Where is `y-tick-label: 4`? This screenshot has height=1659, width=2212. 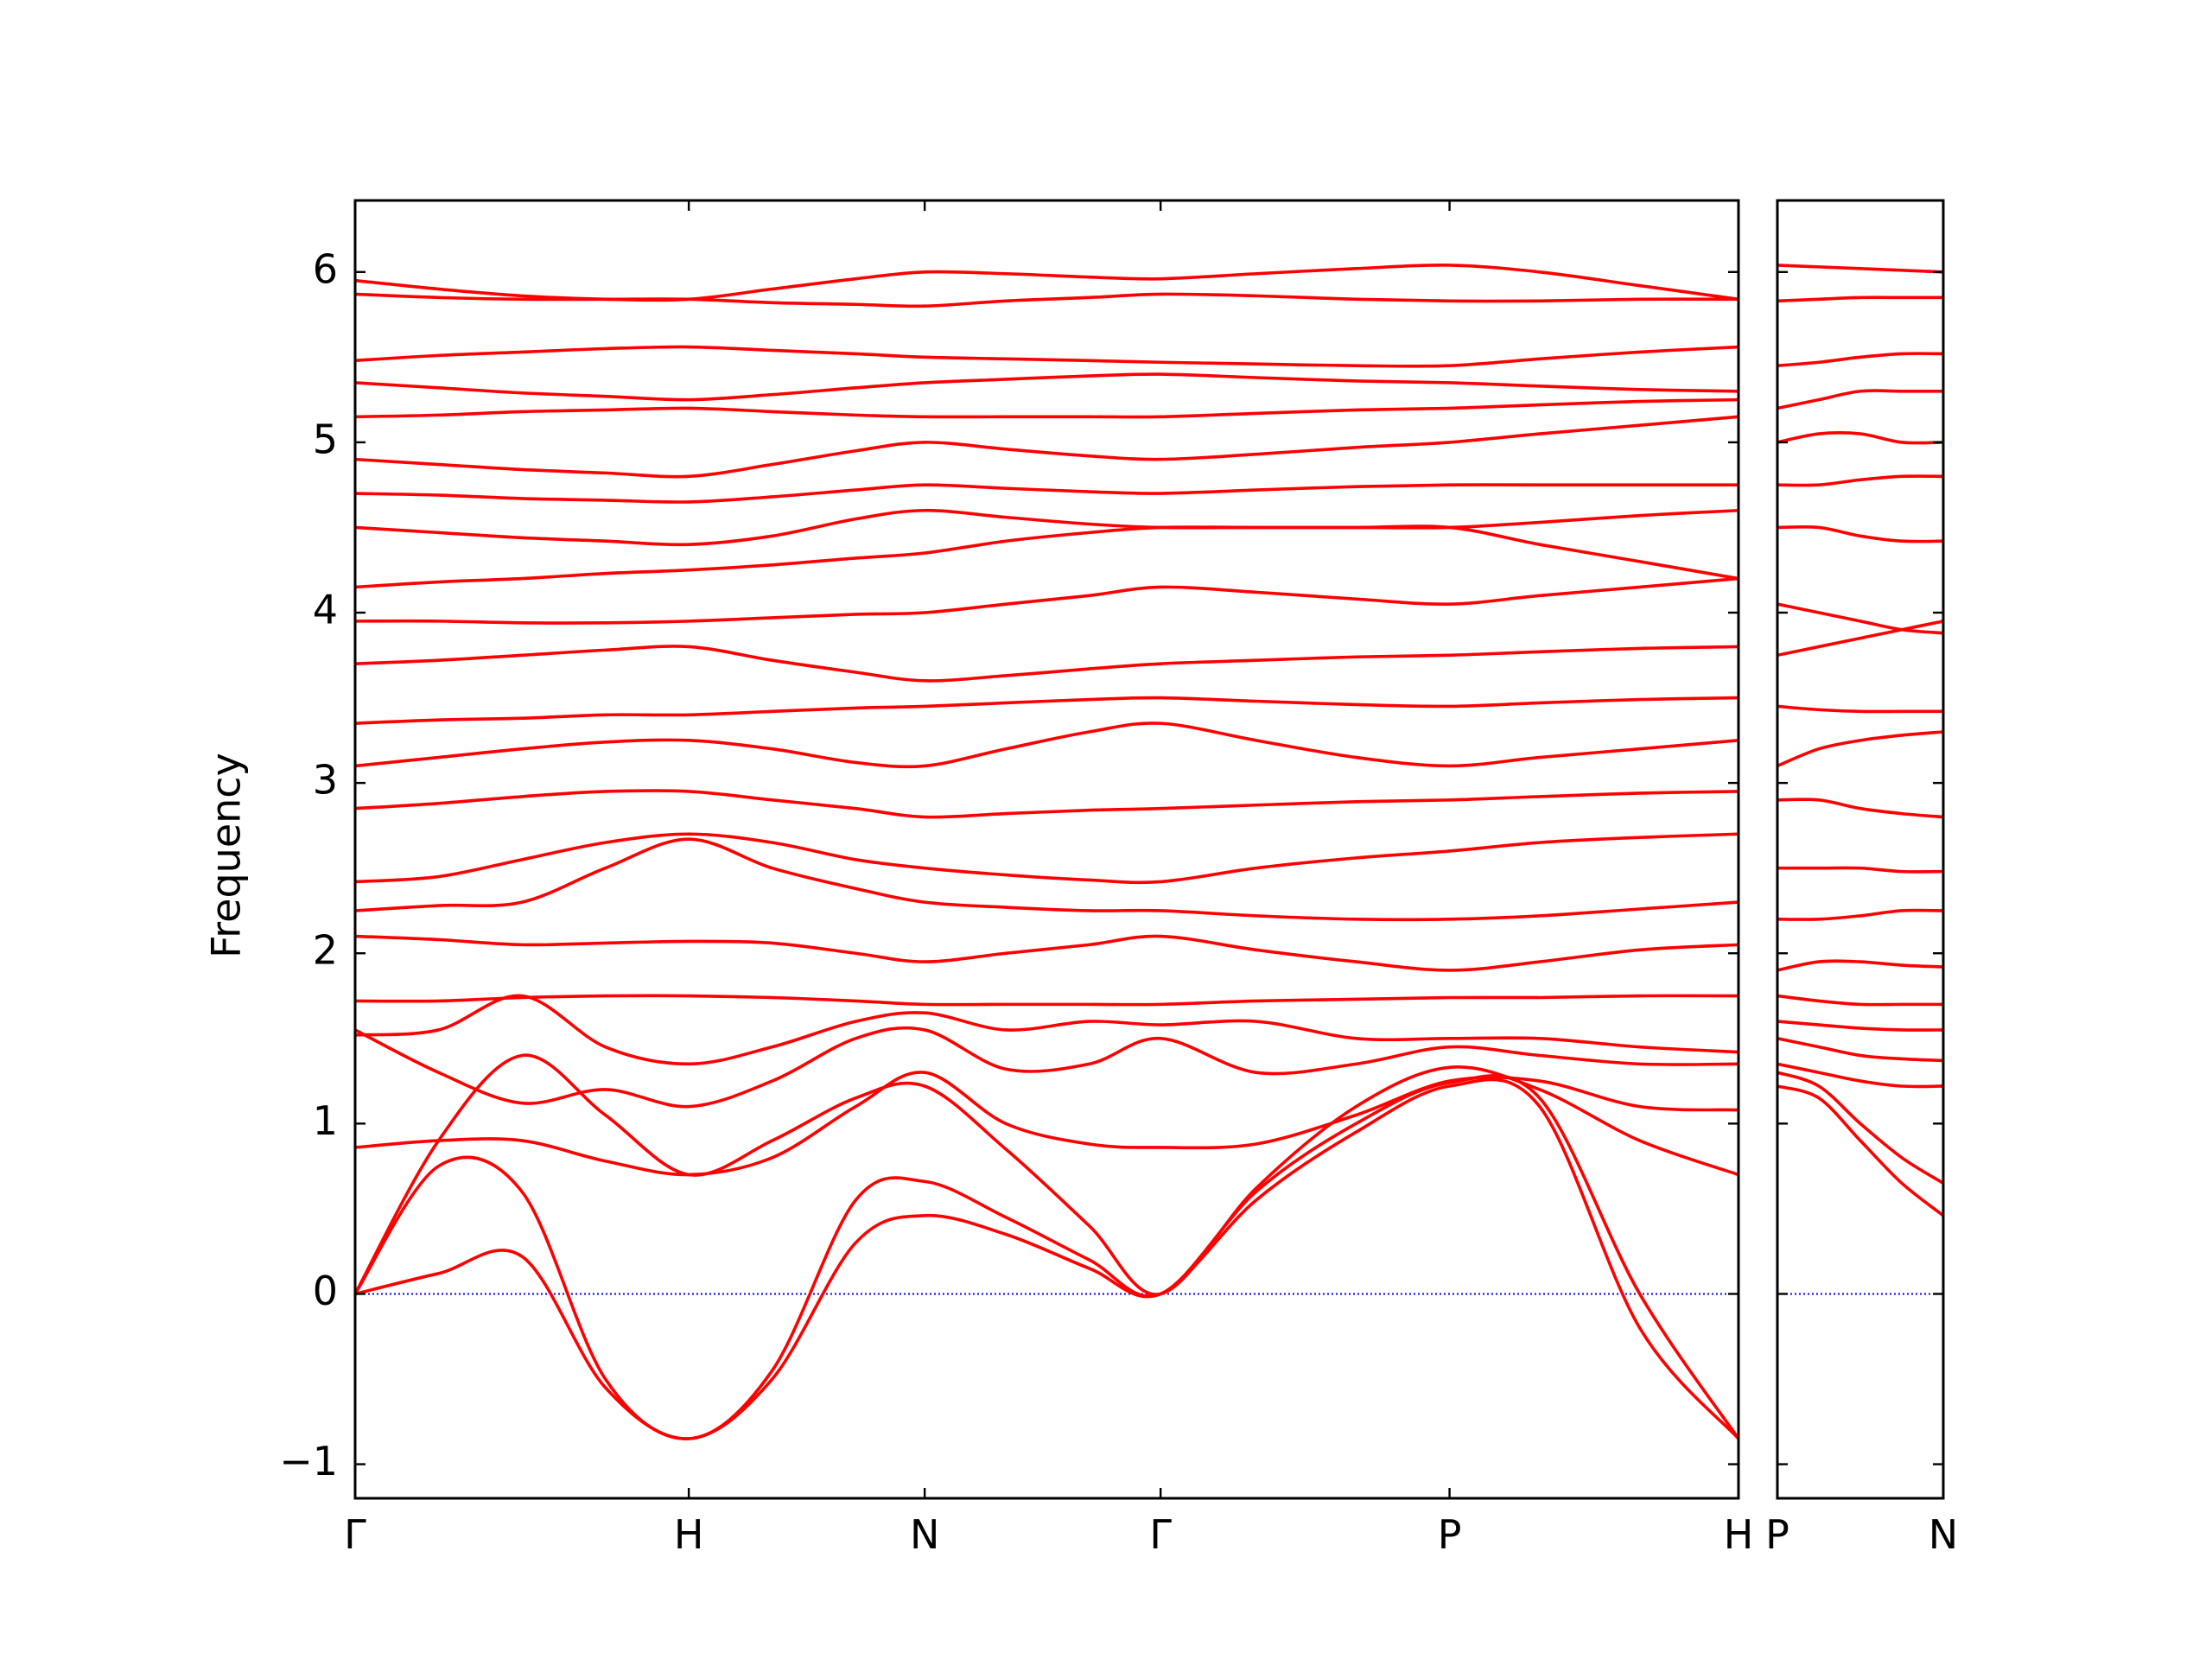 y-tick-label: 4 is located at coordinates (325, 610).